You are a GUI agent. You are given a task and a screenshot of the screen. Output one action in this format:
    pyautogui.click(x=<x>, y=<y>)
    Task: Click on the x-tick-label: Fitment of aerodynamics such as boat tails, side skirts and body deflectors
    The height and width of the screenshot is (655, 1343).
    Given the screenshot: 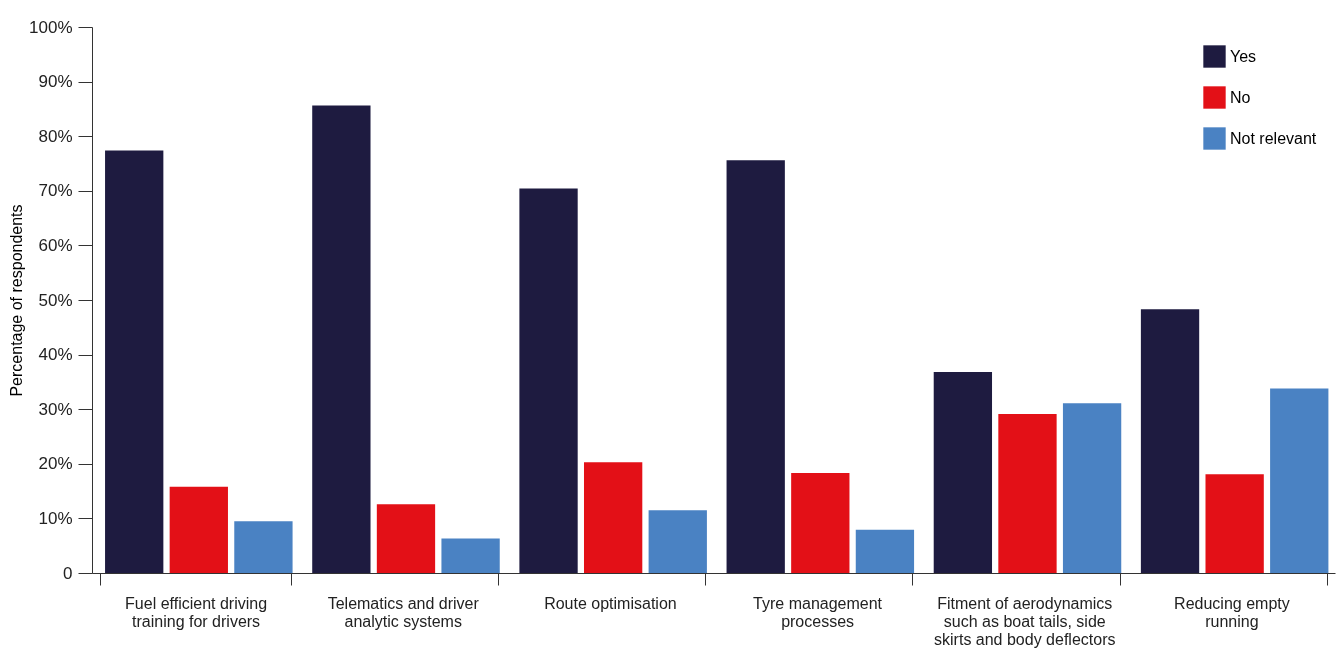 What is the action you would take?
    pyautogui.click(x=1025, y=621)
    